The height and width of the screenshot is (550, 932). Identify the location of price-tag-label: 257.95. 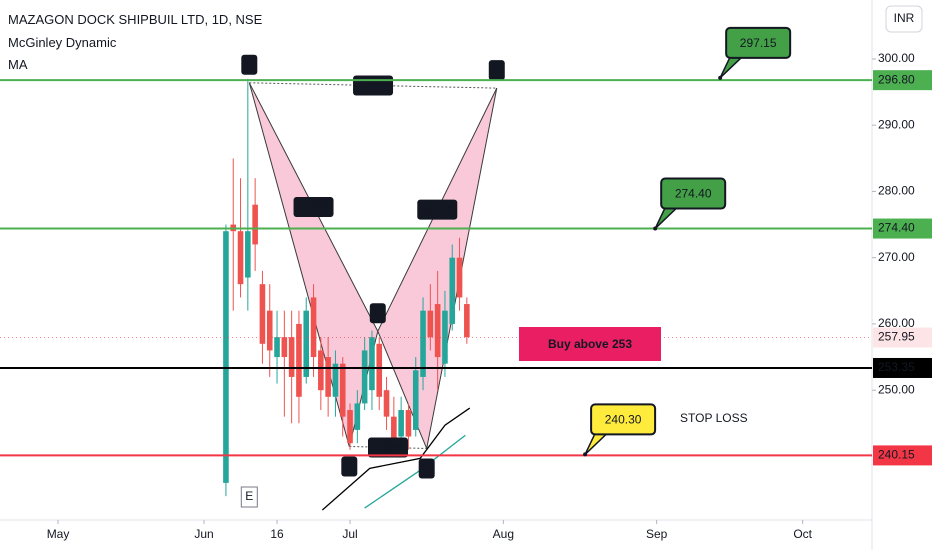
(896, 337).